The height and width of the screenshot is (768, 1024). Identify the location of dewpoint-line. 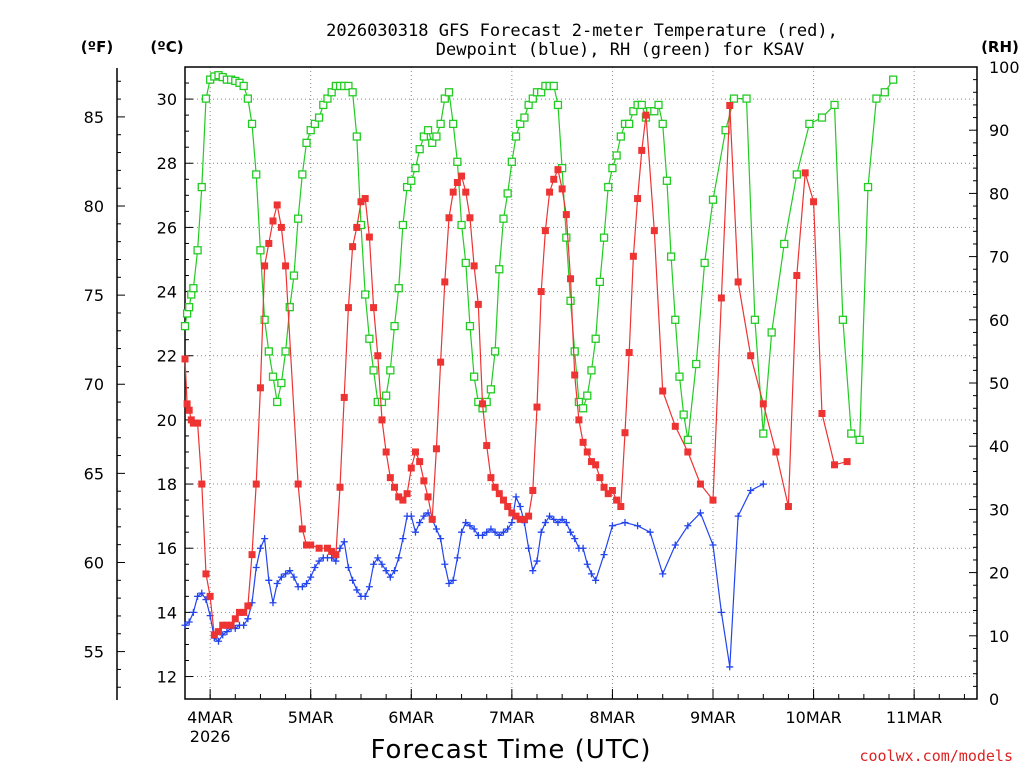
(474, 575).